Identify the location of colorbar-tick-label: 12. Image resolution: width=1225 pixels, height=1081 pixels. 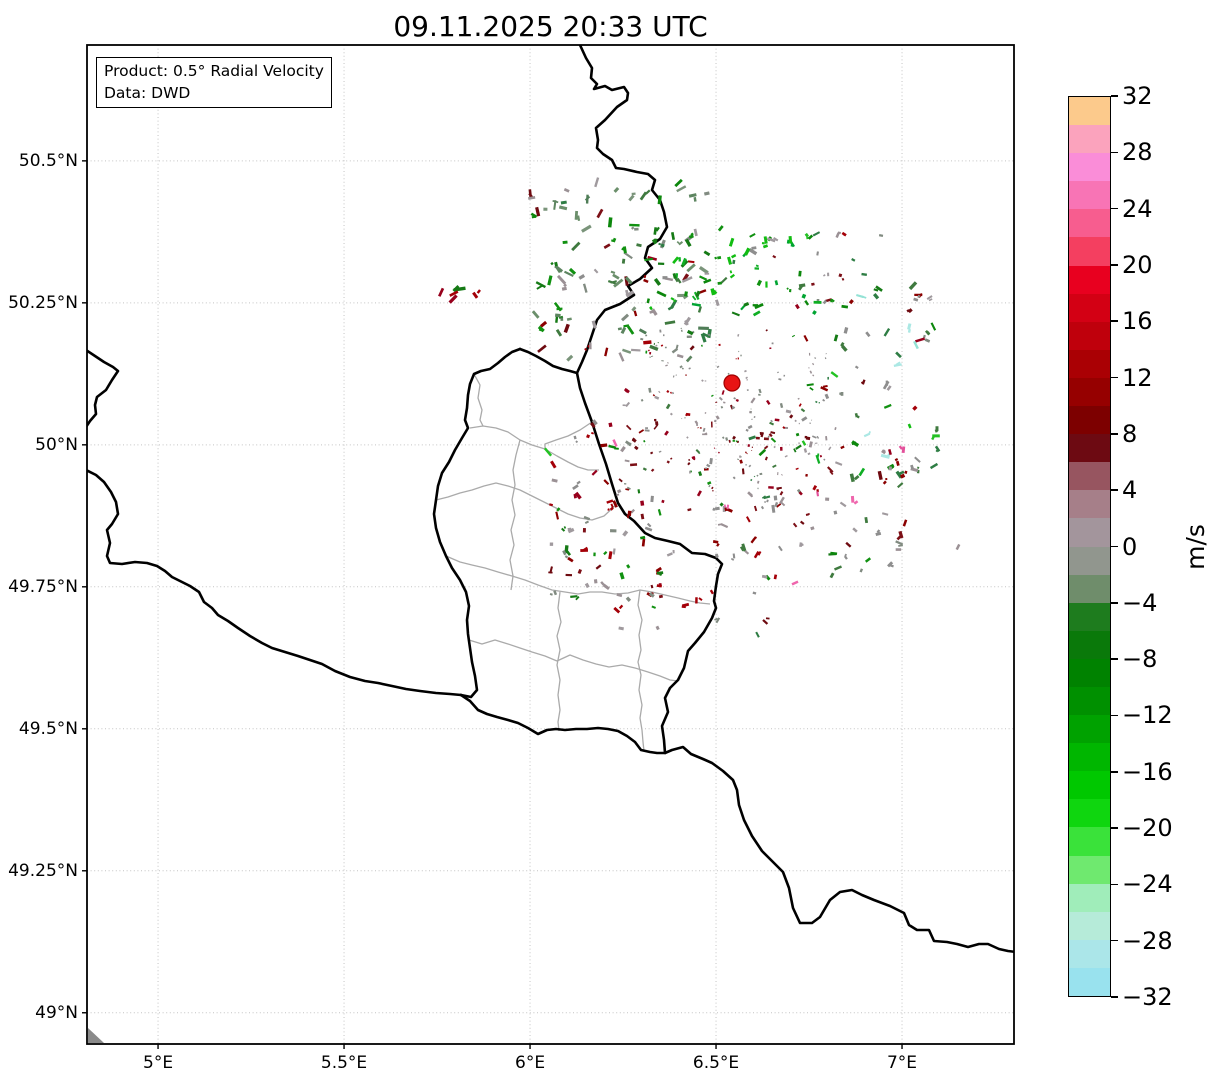
(1137, 377).